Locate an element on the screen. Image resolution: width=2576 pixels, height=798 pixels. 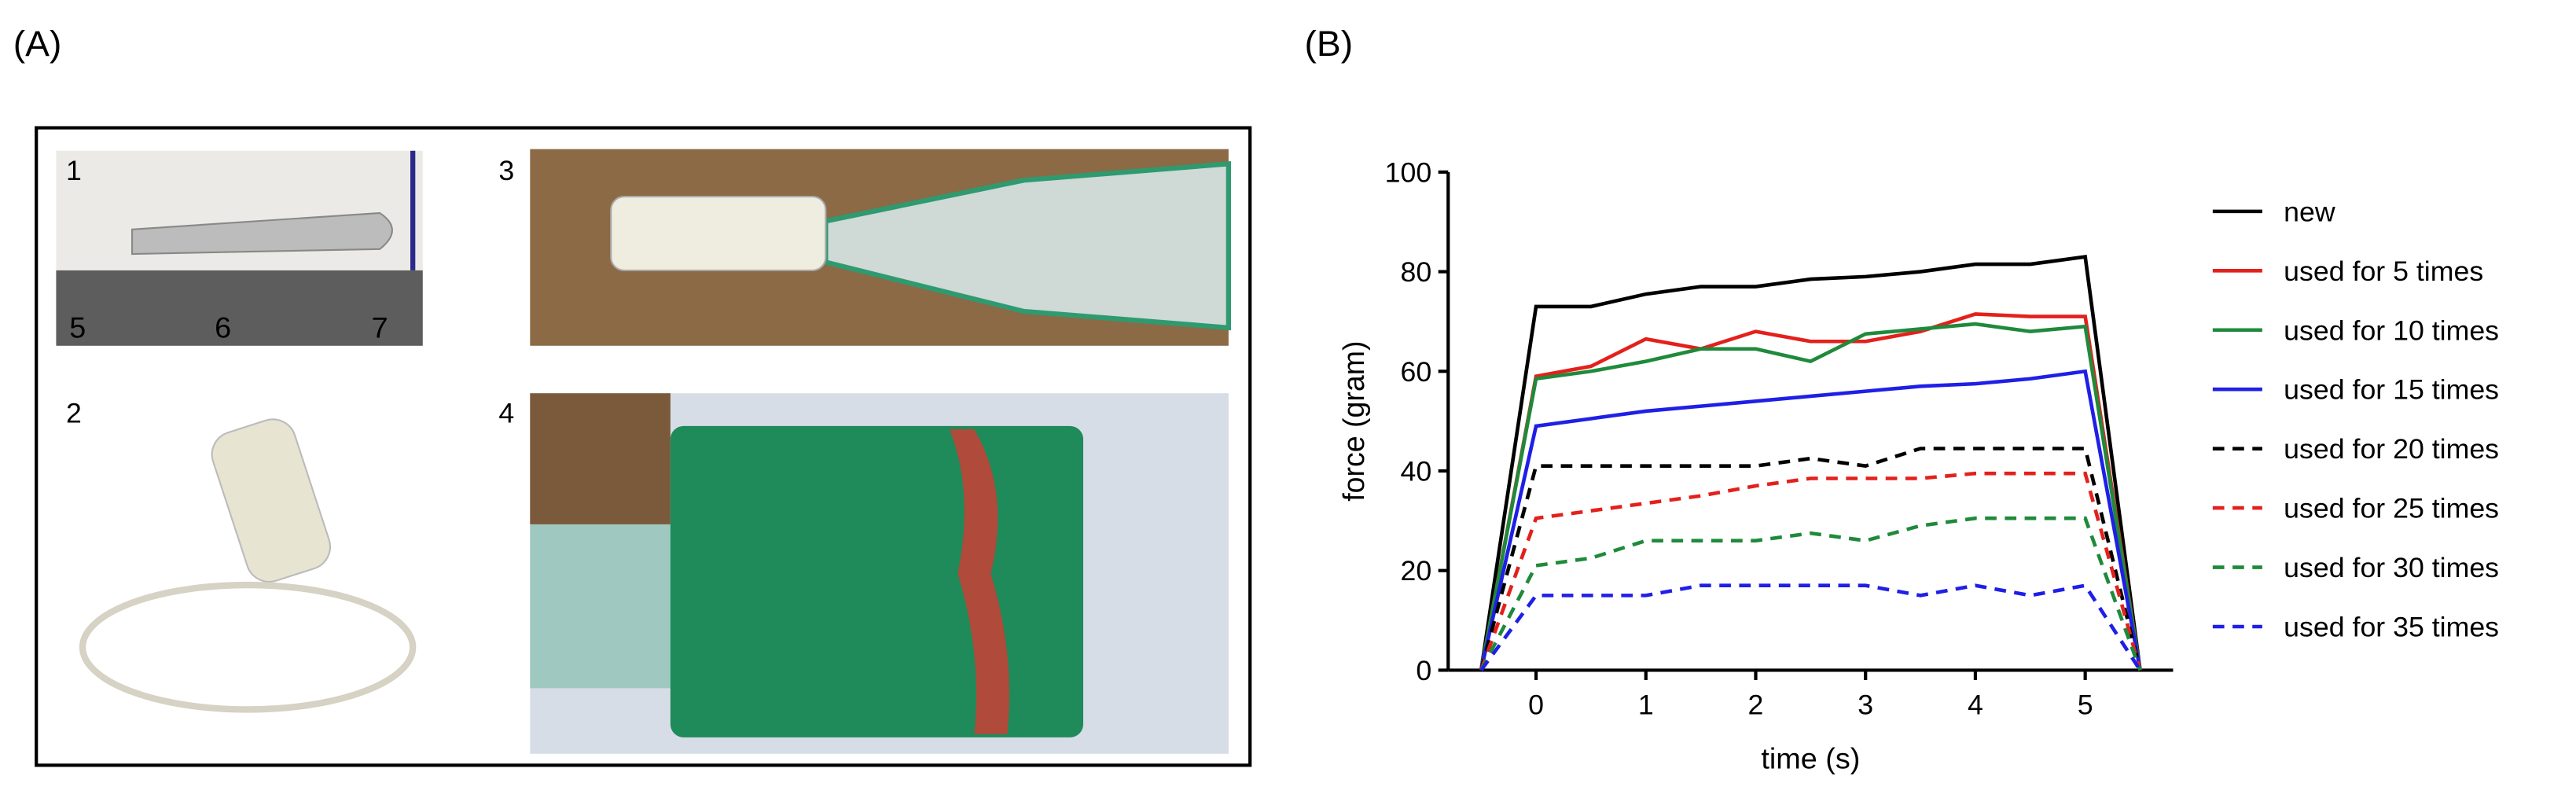
y-axis-label: force (gram) is located at coordinates (1353, 421).